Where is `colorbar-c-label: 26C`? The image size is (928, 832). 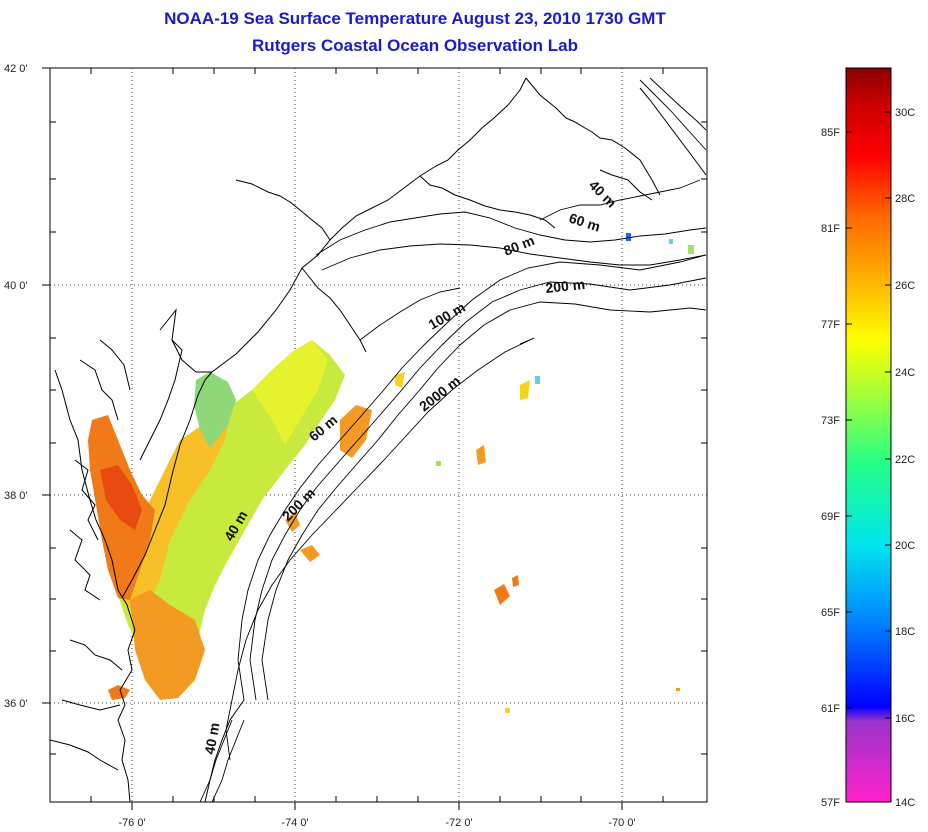 colorbar-c-label: 26C is located at coordinates (905, 286).